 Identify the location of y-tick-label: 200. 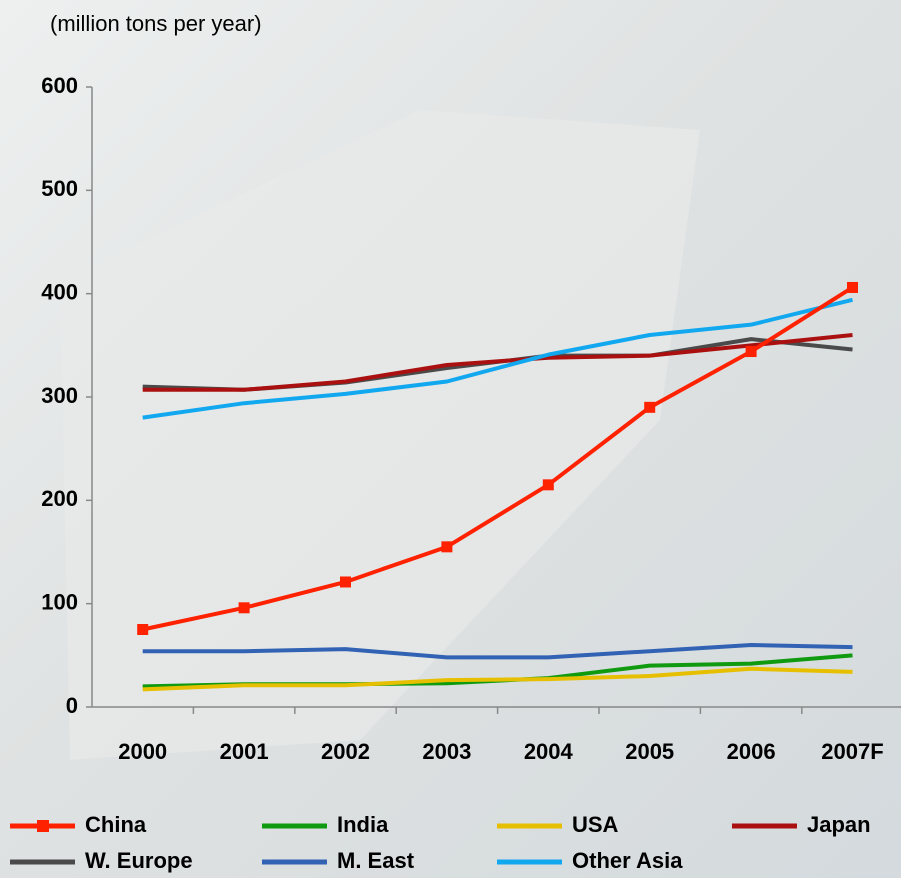
(59, 498).